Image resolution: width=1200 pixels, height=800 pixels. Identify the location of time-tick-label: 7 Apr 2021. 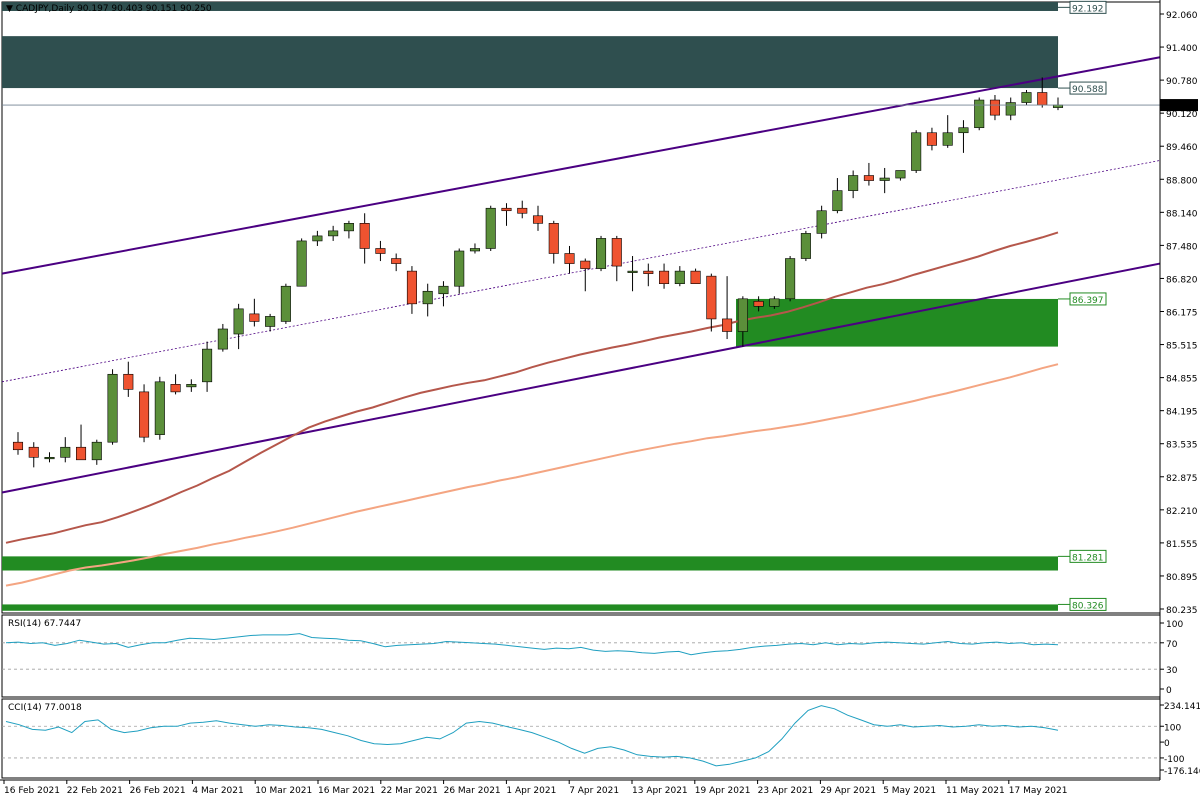
(594, 791).